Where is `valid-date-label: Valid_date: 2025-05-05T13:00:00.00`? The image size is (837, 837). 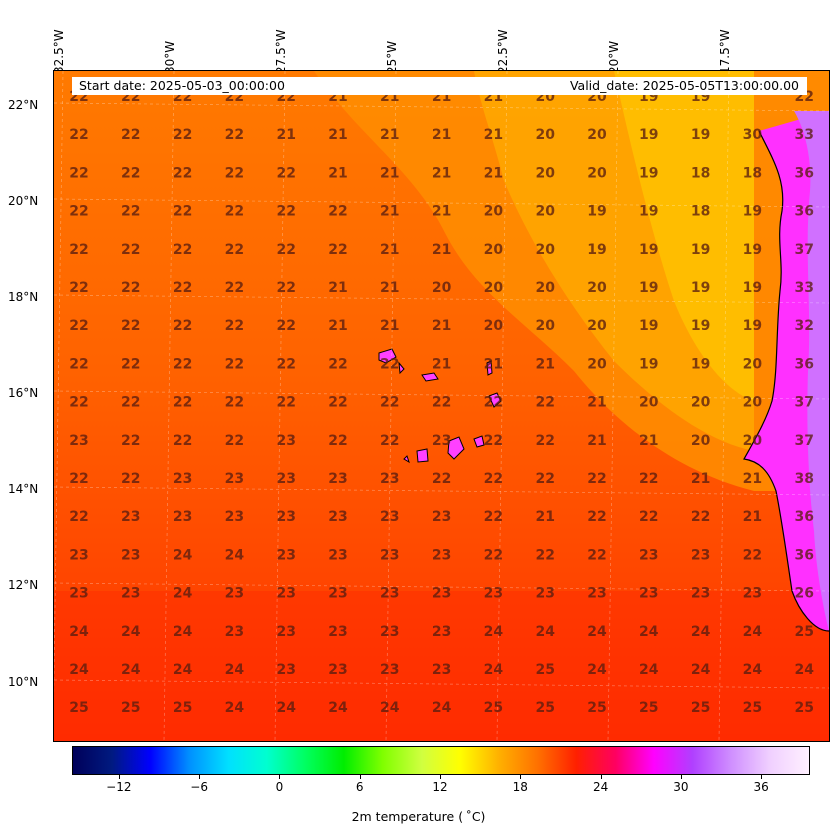 valid-date-label: Valid_date: 2025-05-05T13:00:00.00 is located at coordinates (684, 85).